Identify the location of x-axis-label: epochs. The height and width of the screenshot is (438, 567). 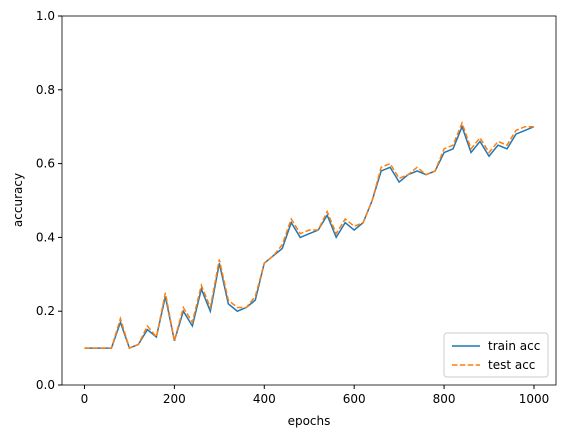
(309, 421).